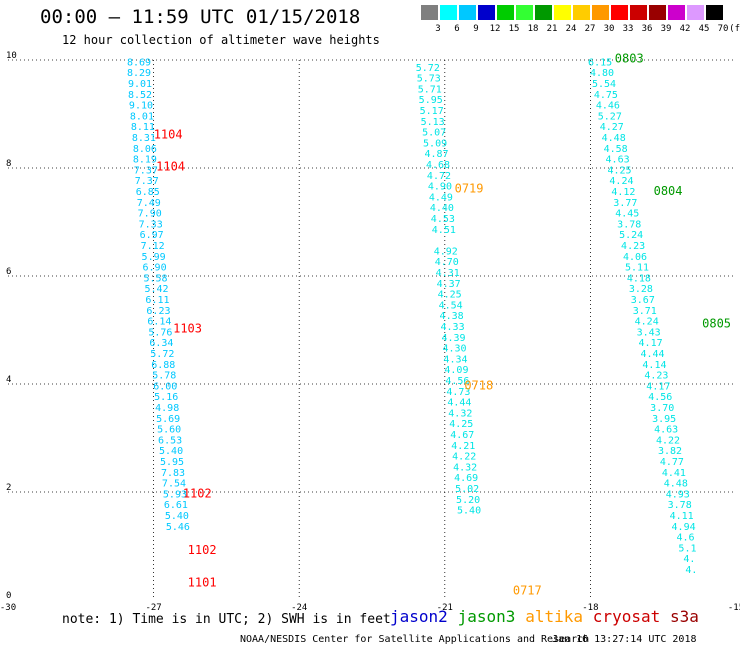  What do you see at coordinates (158, 311) in the screenshot?
I see `data-point-label: 6.23` at bounding box center [158, 311].